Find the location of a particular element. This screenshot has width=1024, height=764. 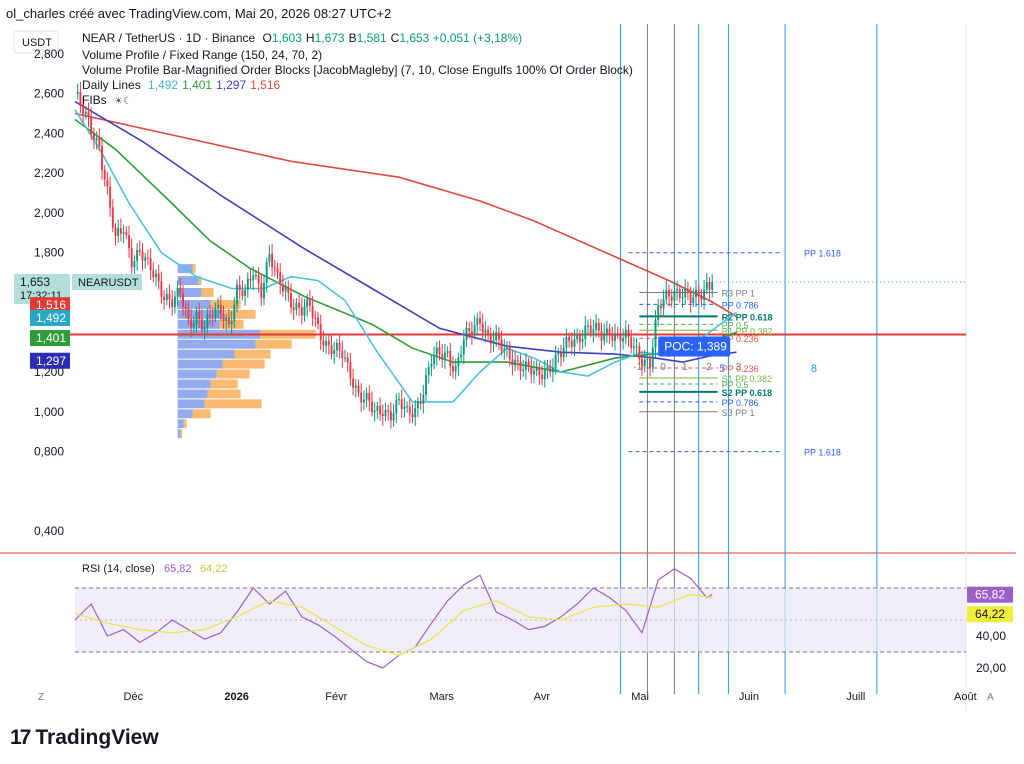

y-tick-label: 1,800 is located at coordinates (49, 253).